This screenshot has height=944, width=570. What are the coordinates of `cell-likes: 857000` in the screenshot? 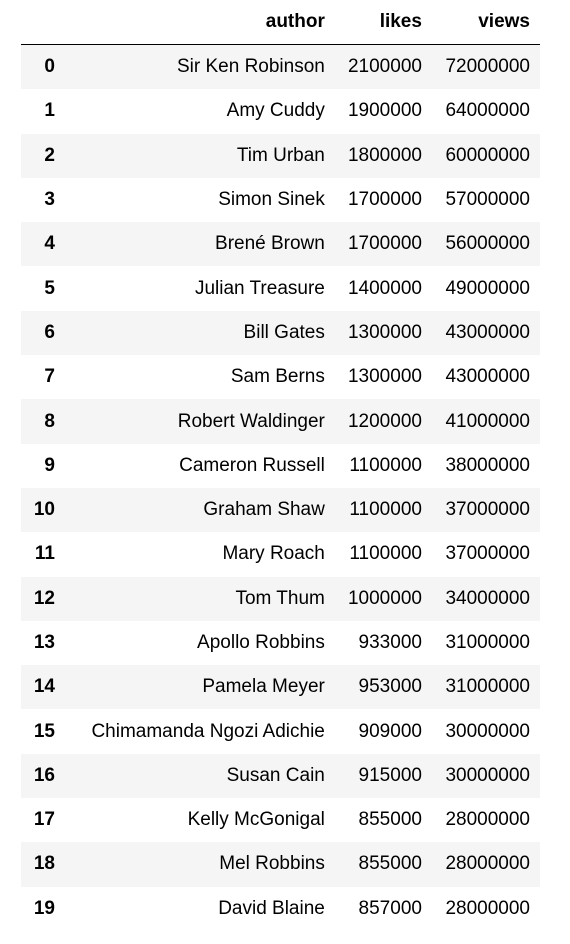 It's located at (390, 908).